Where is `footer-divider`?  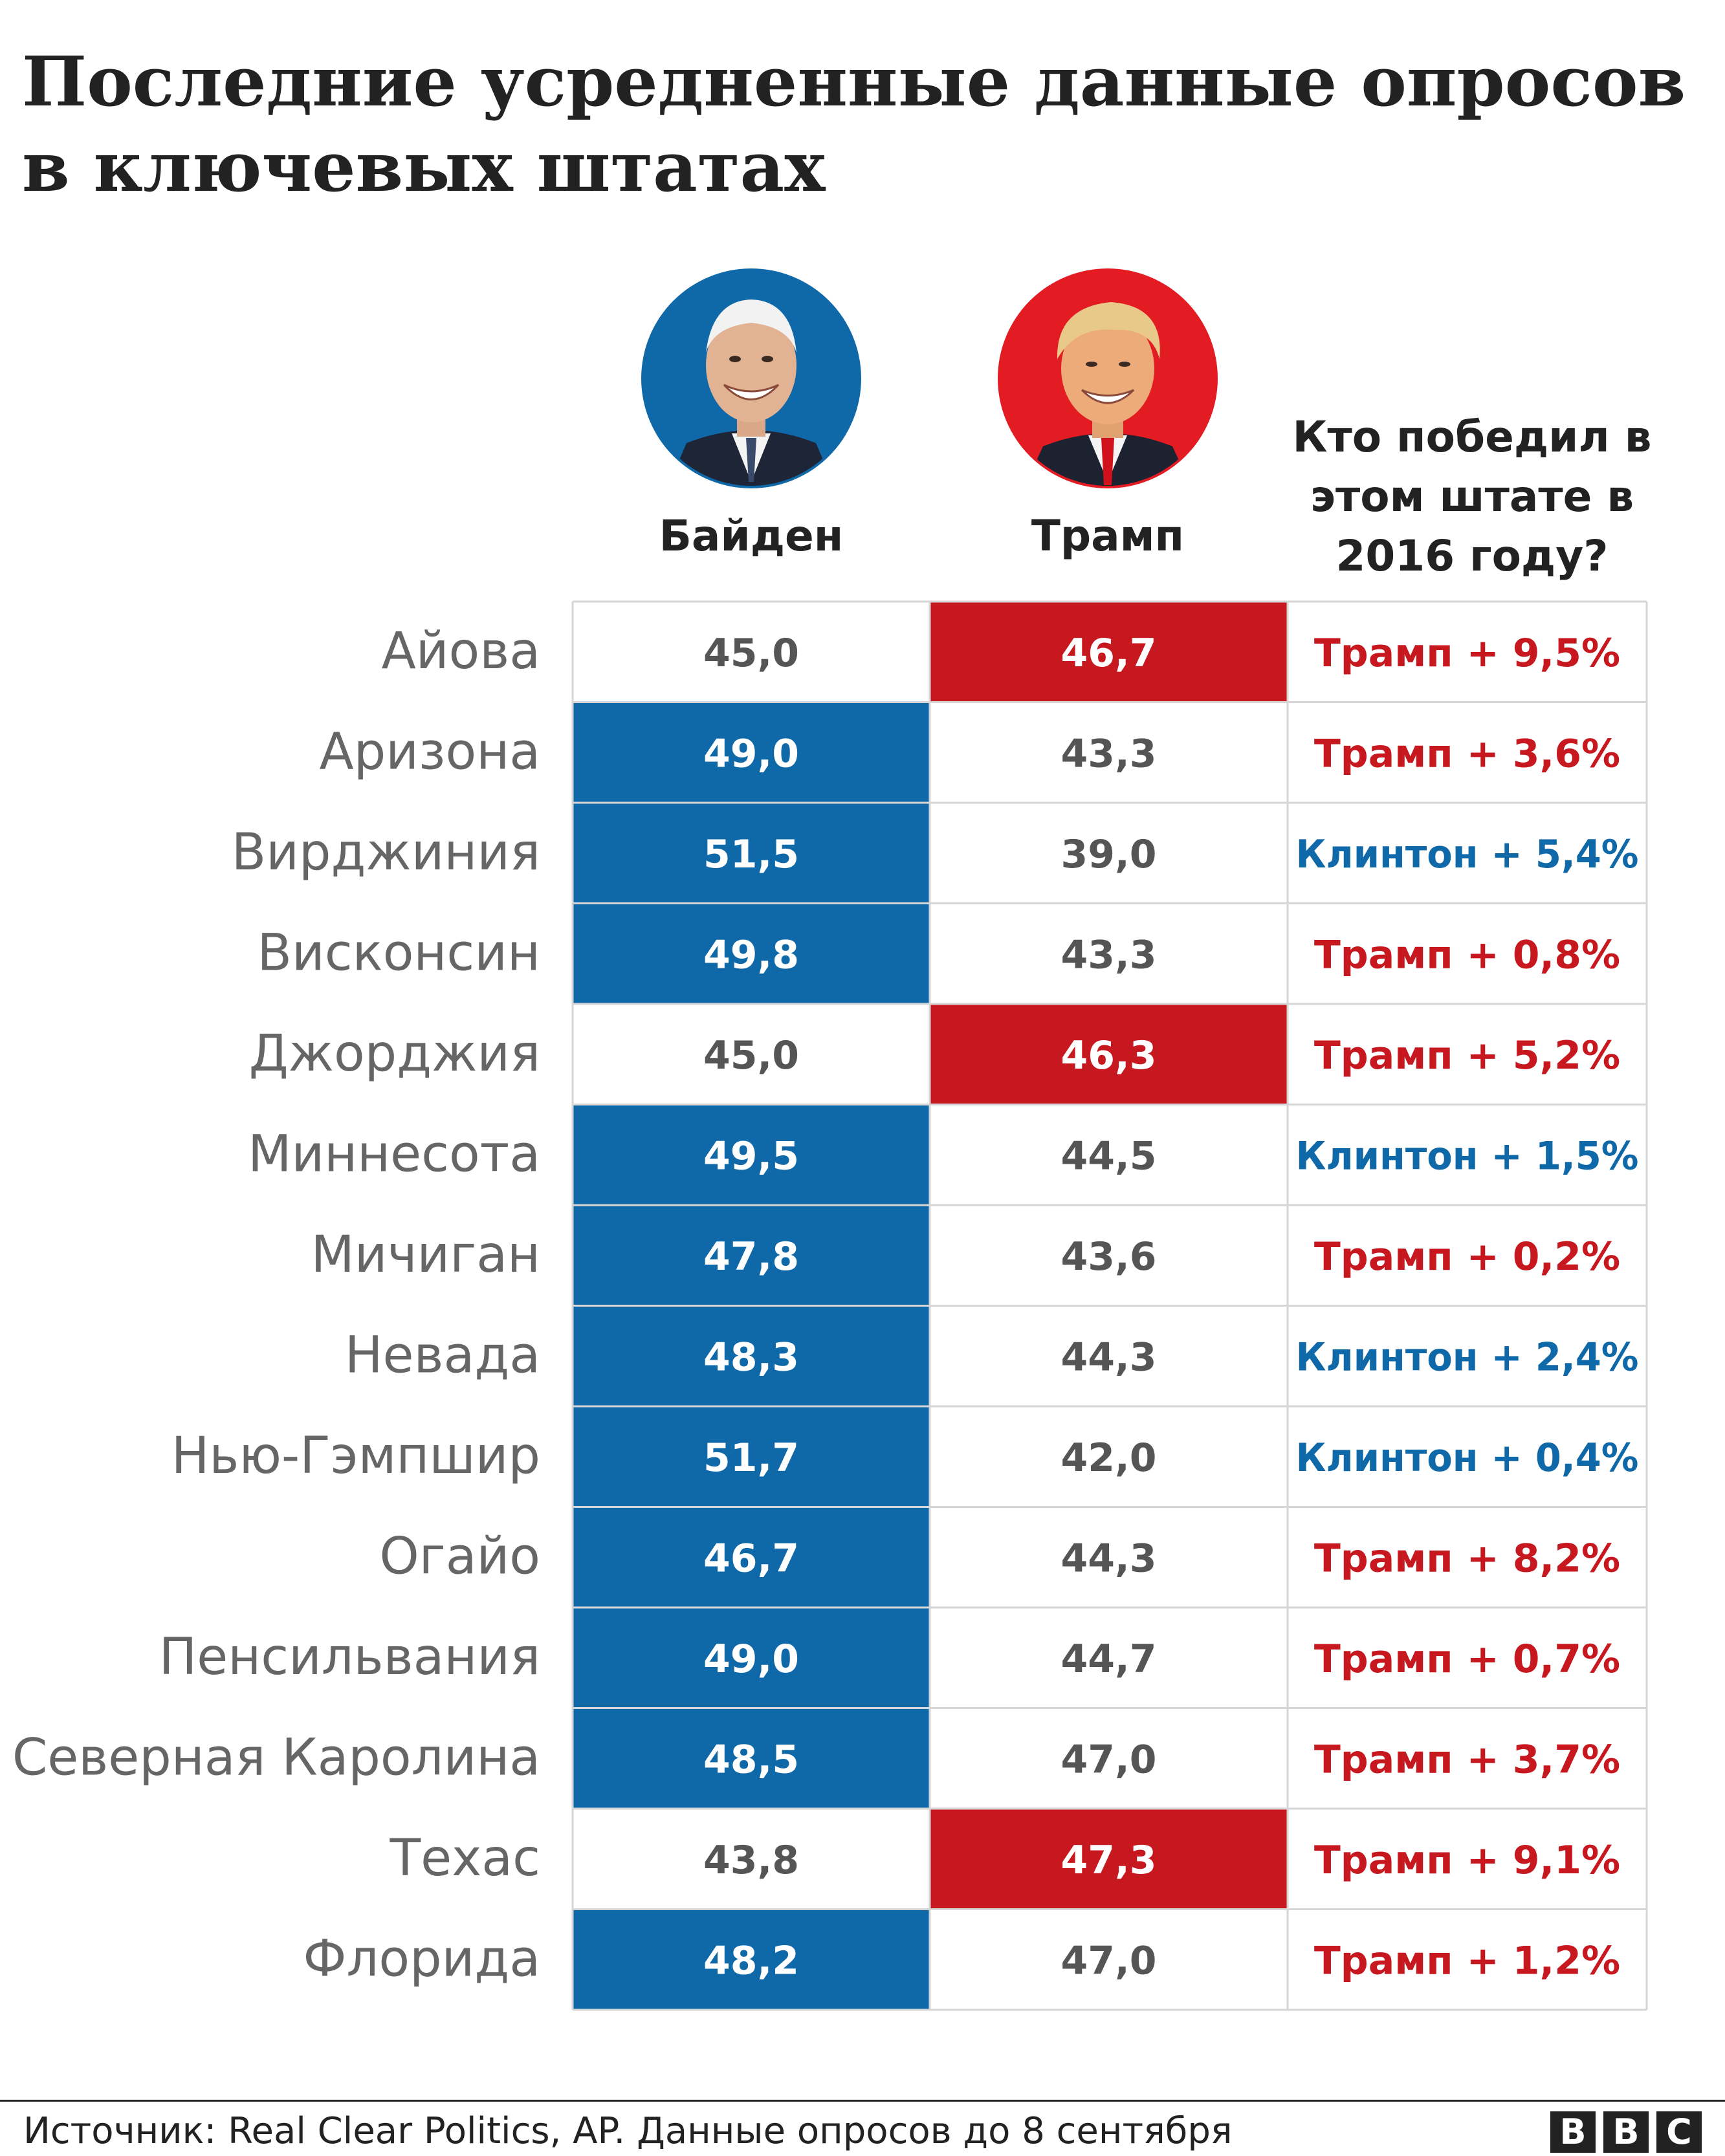
footer-divider is located at coordinates (862, 2101).